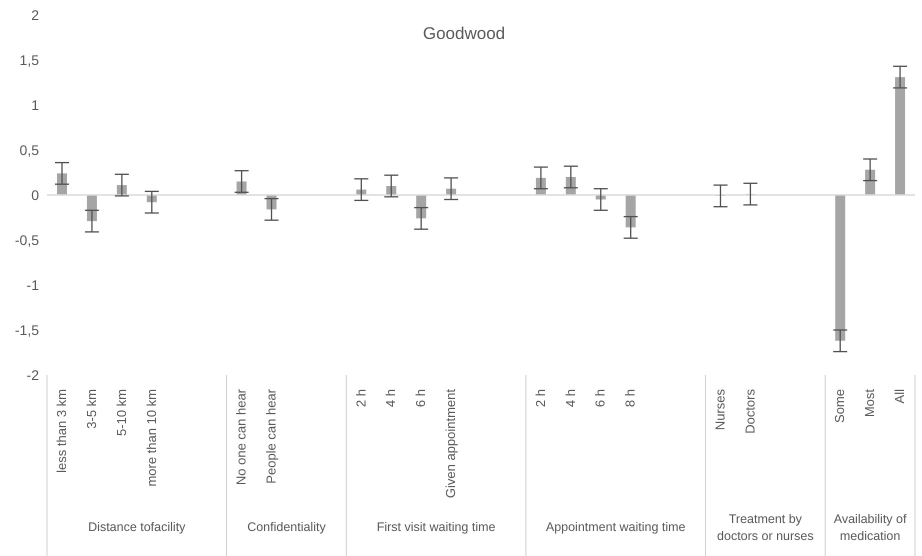  What do you see at coordinates (35, 14) in the screenshot?
I see `y-tick-label: 2` at bounding box center [35, 14].